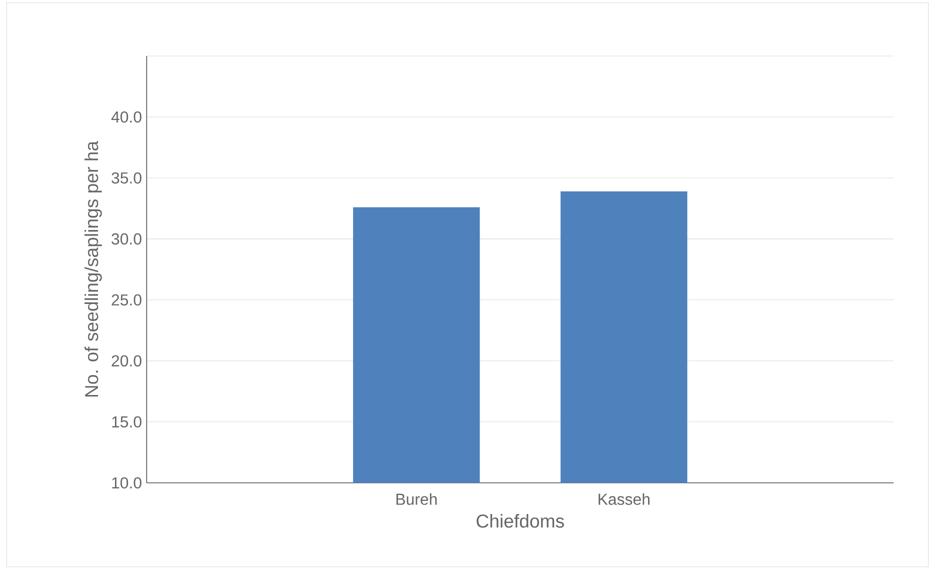 The width and height of the screenshot is (935, 570). Describe the element at coordinates (127, 239) in the screenshot. I see `y-tick-label: 30.0` at that location.